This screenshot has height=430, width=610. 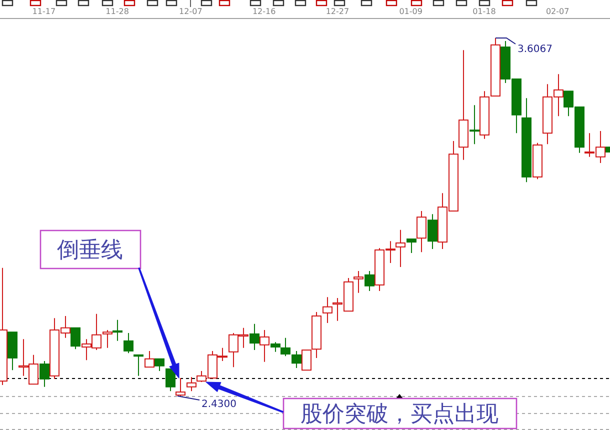 I want to click on price-label: 3.6067, so click(x=523, y=46).